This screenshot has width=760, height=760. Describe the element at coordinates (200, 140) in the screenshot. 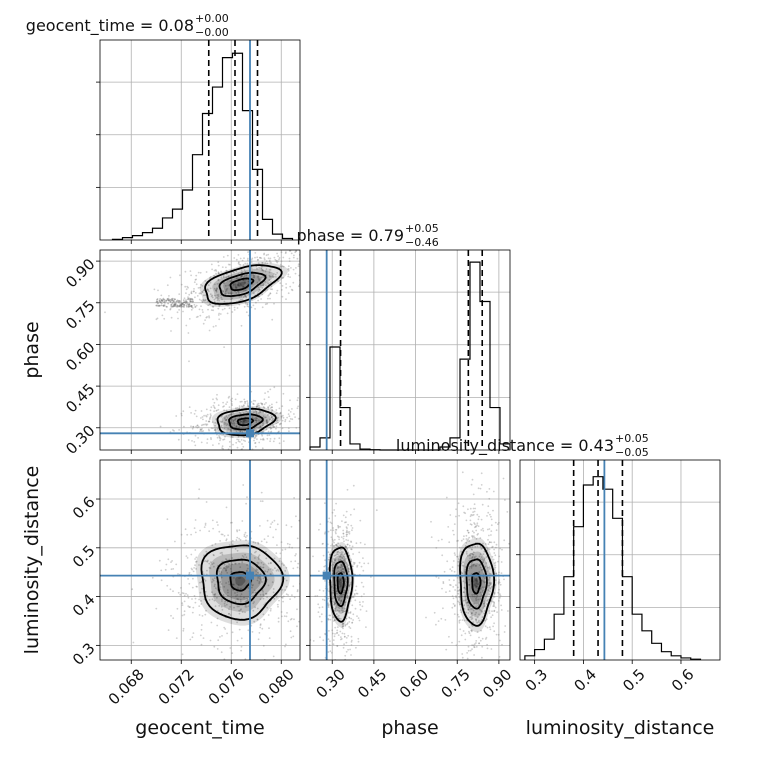

I see `panel-frame-geocent_time` at that location.